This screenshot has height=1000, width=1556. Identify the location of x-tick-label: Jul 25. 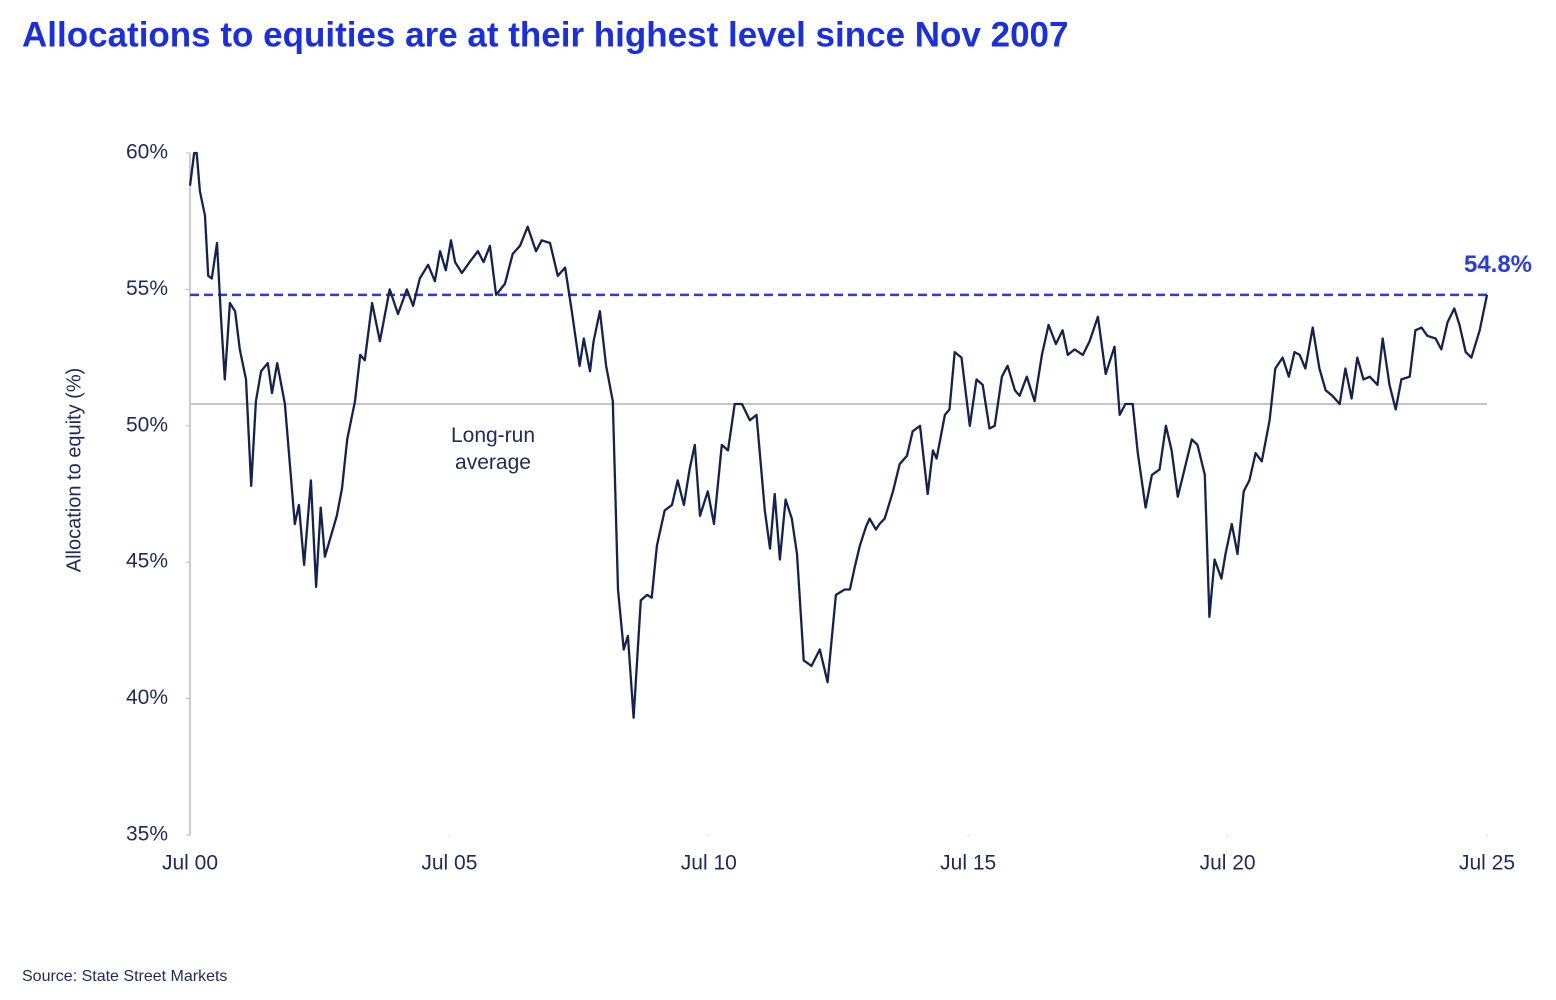
(1487, 863).